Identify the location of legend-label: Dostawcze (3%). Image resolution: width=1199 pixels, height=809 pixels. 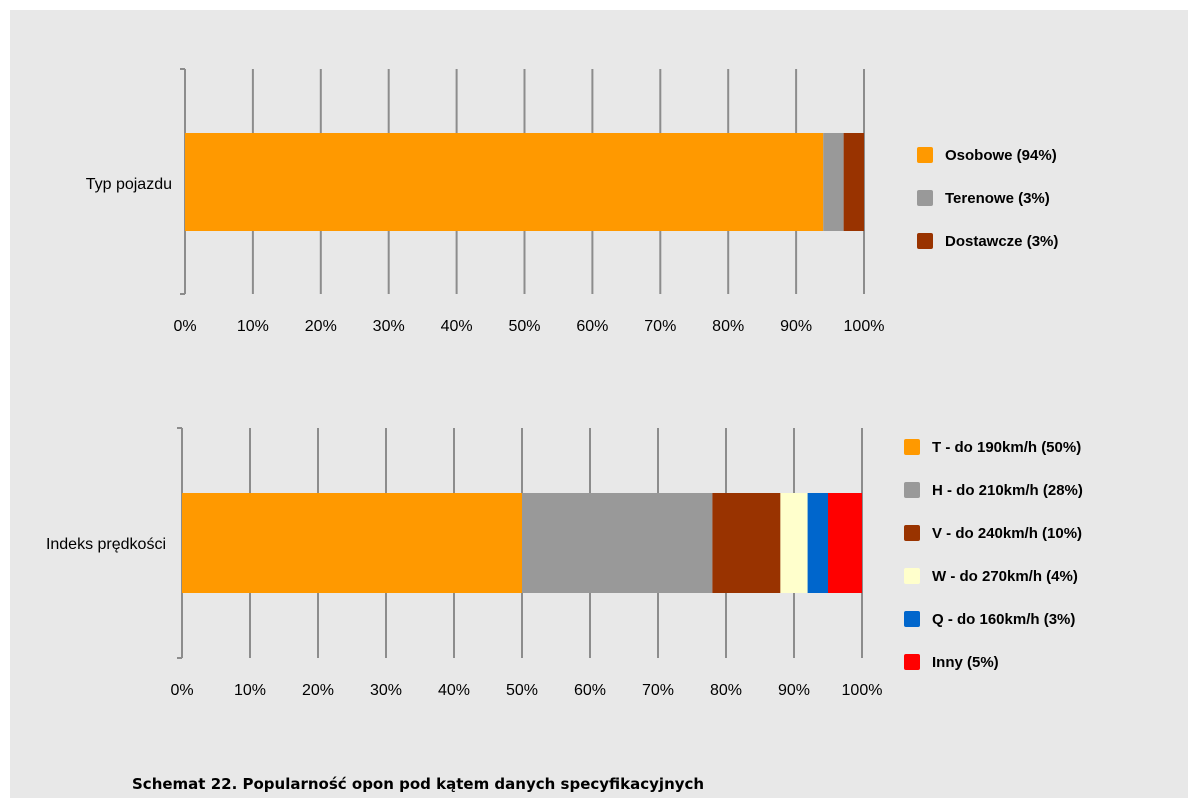
(1001, 241).